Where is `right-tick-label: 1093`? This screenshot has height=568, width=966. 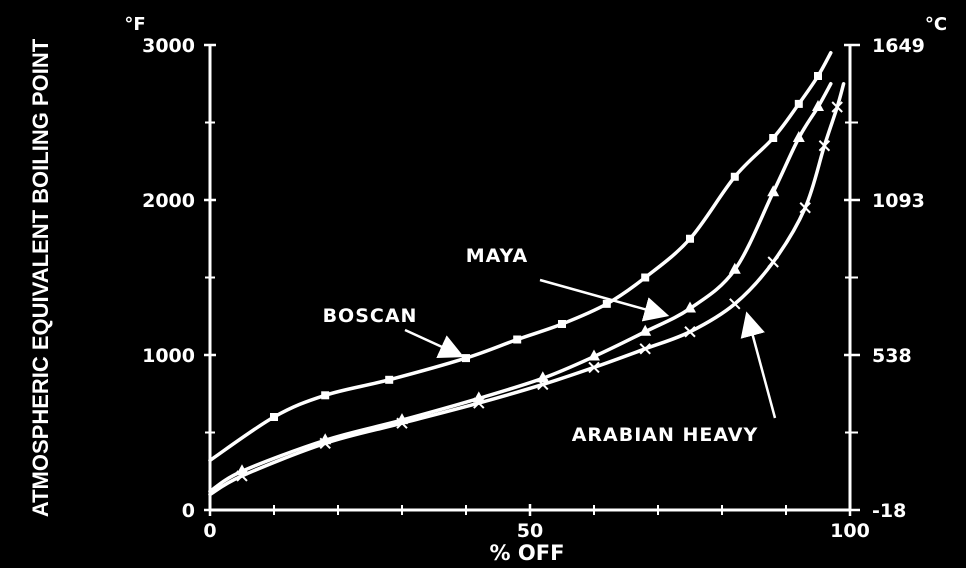 right-tick-label: 1093 is located at coordinates (898, 201).